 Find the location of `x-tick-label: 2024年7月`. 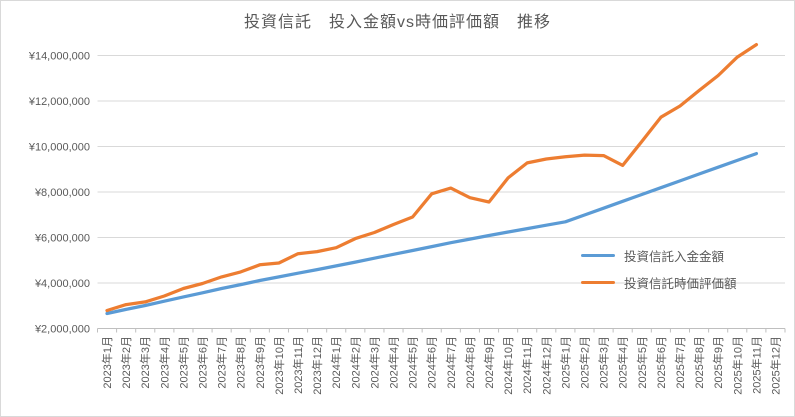

x-tick-label: 2024年7月 is located at coordinates (451, 362).